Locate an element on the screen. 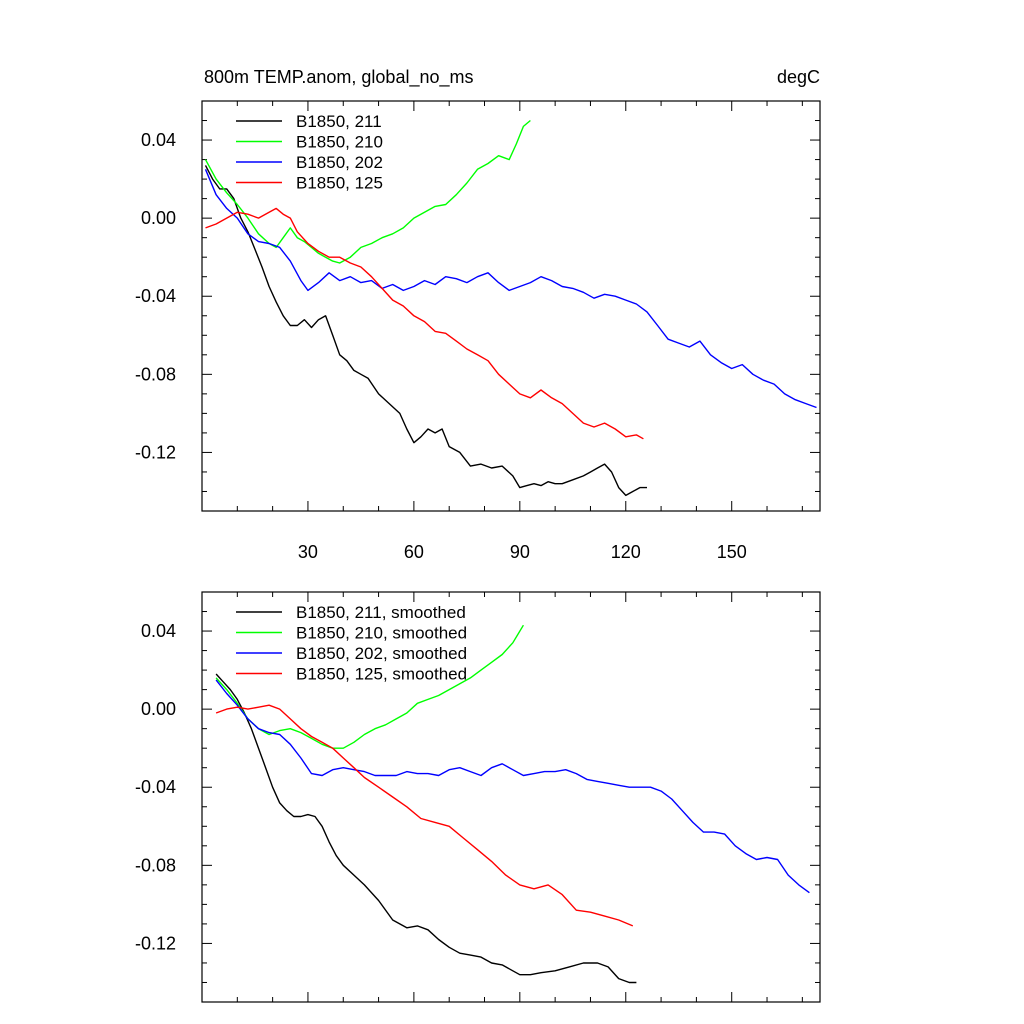 The image size is (1024, 1024). legend-label: B1850, 125 is located at coordinates (339, 183).